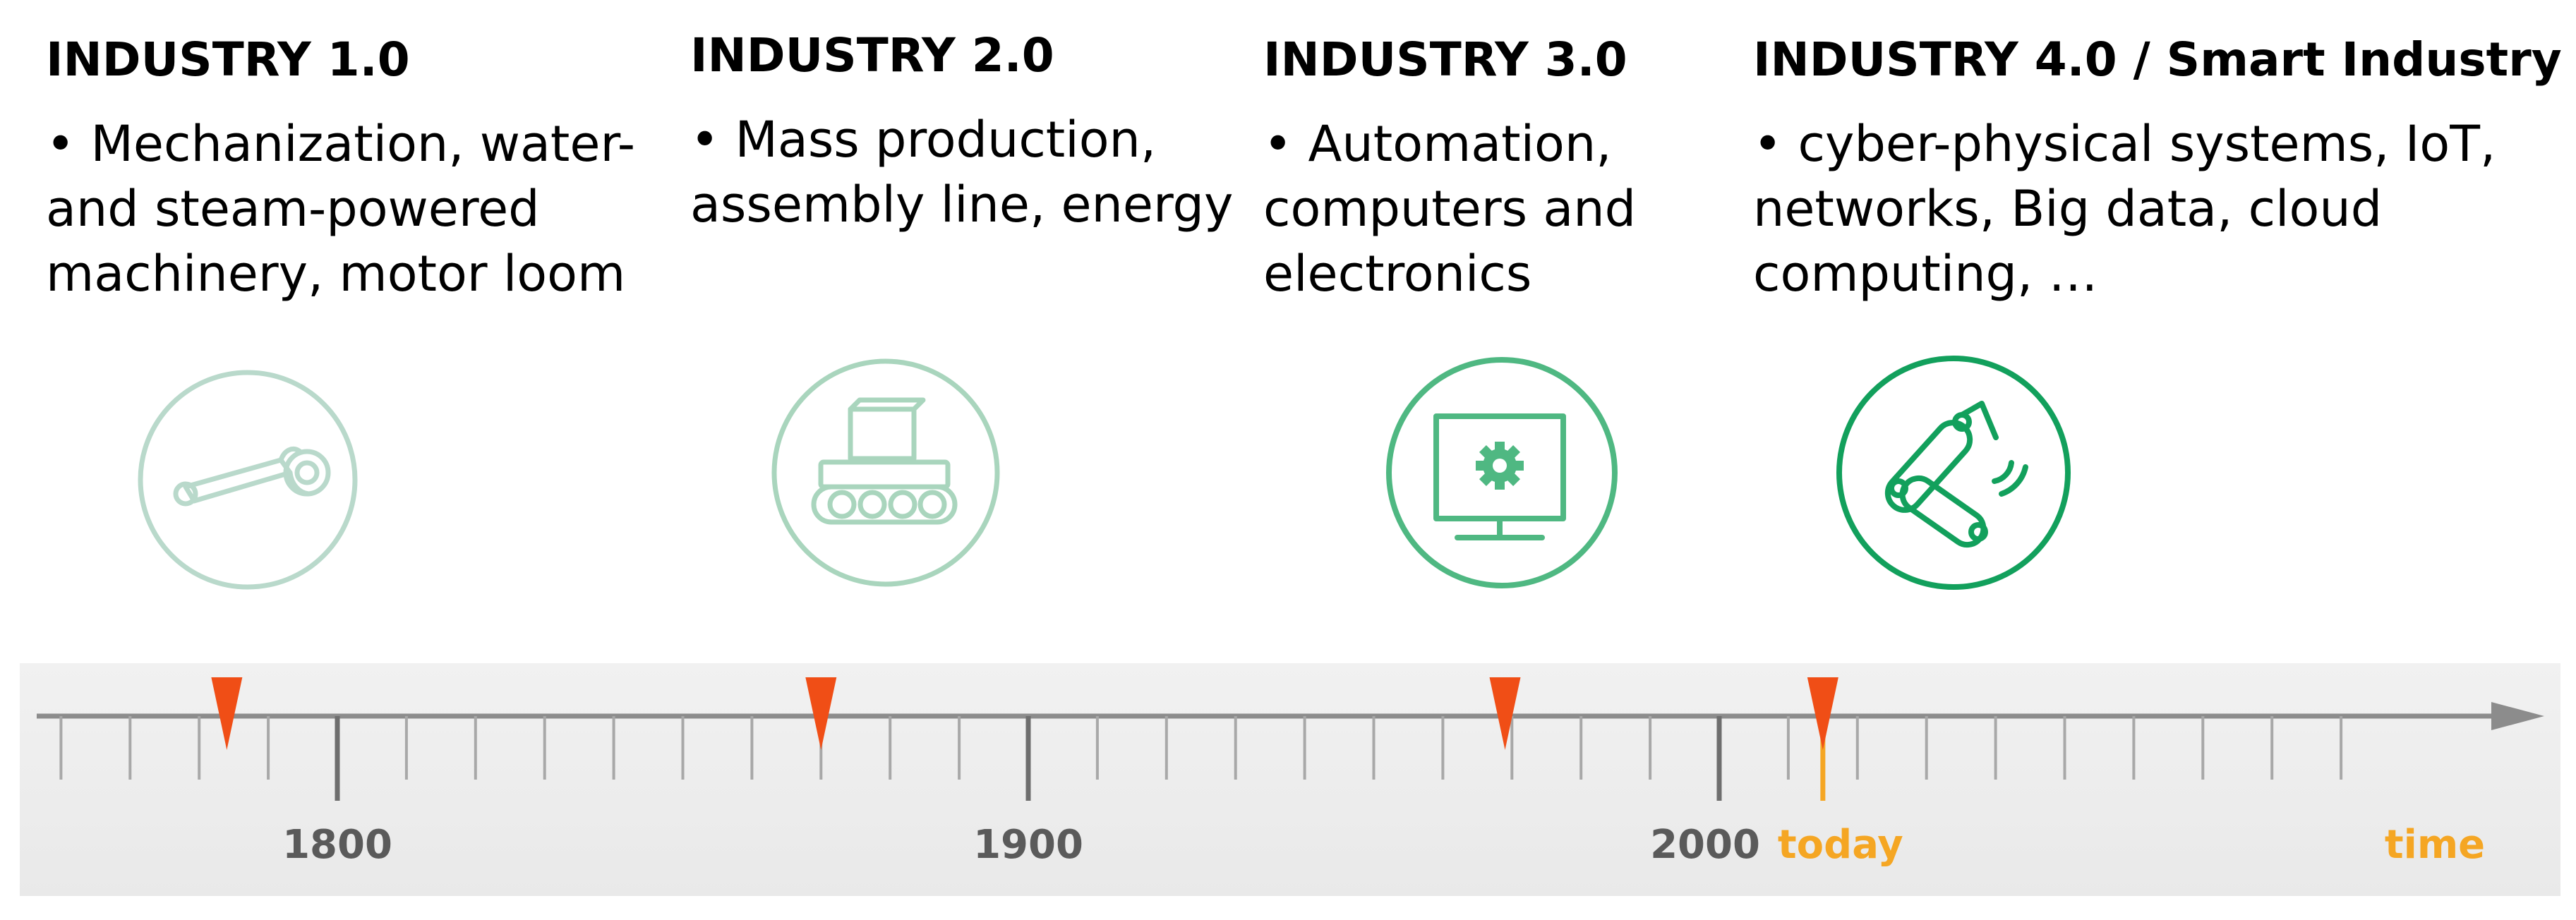  What do you see at coordinates (1445, 59) in the screenshot?
I see `industry-3-title: INDUSTRY 3.0` at bounding box center [1445, 59].